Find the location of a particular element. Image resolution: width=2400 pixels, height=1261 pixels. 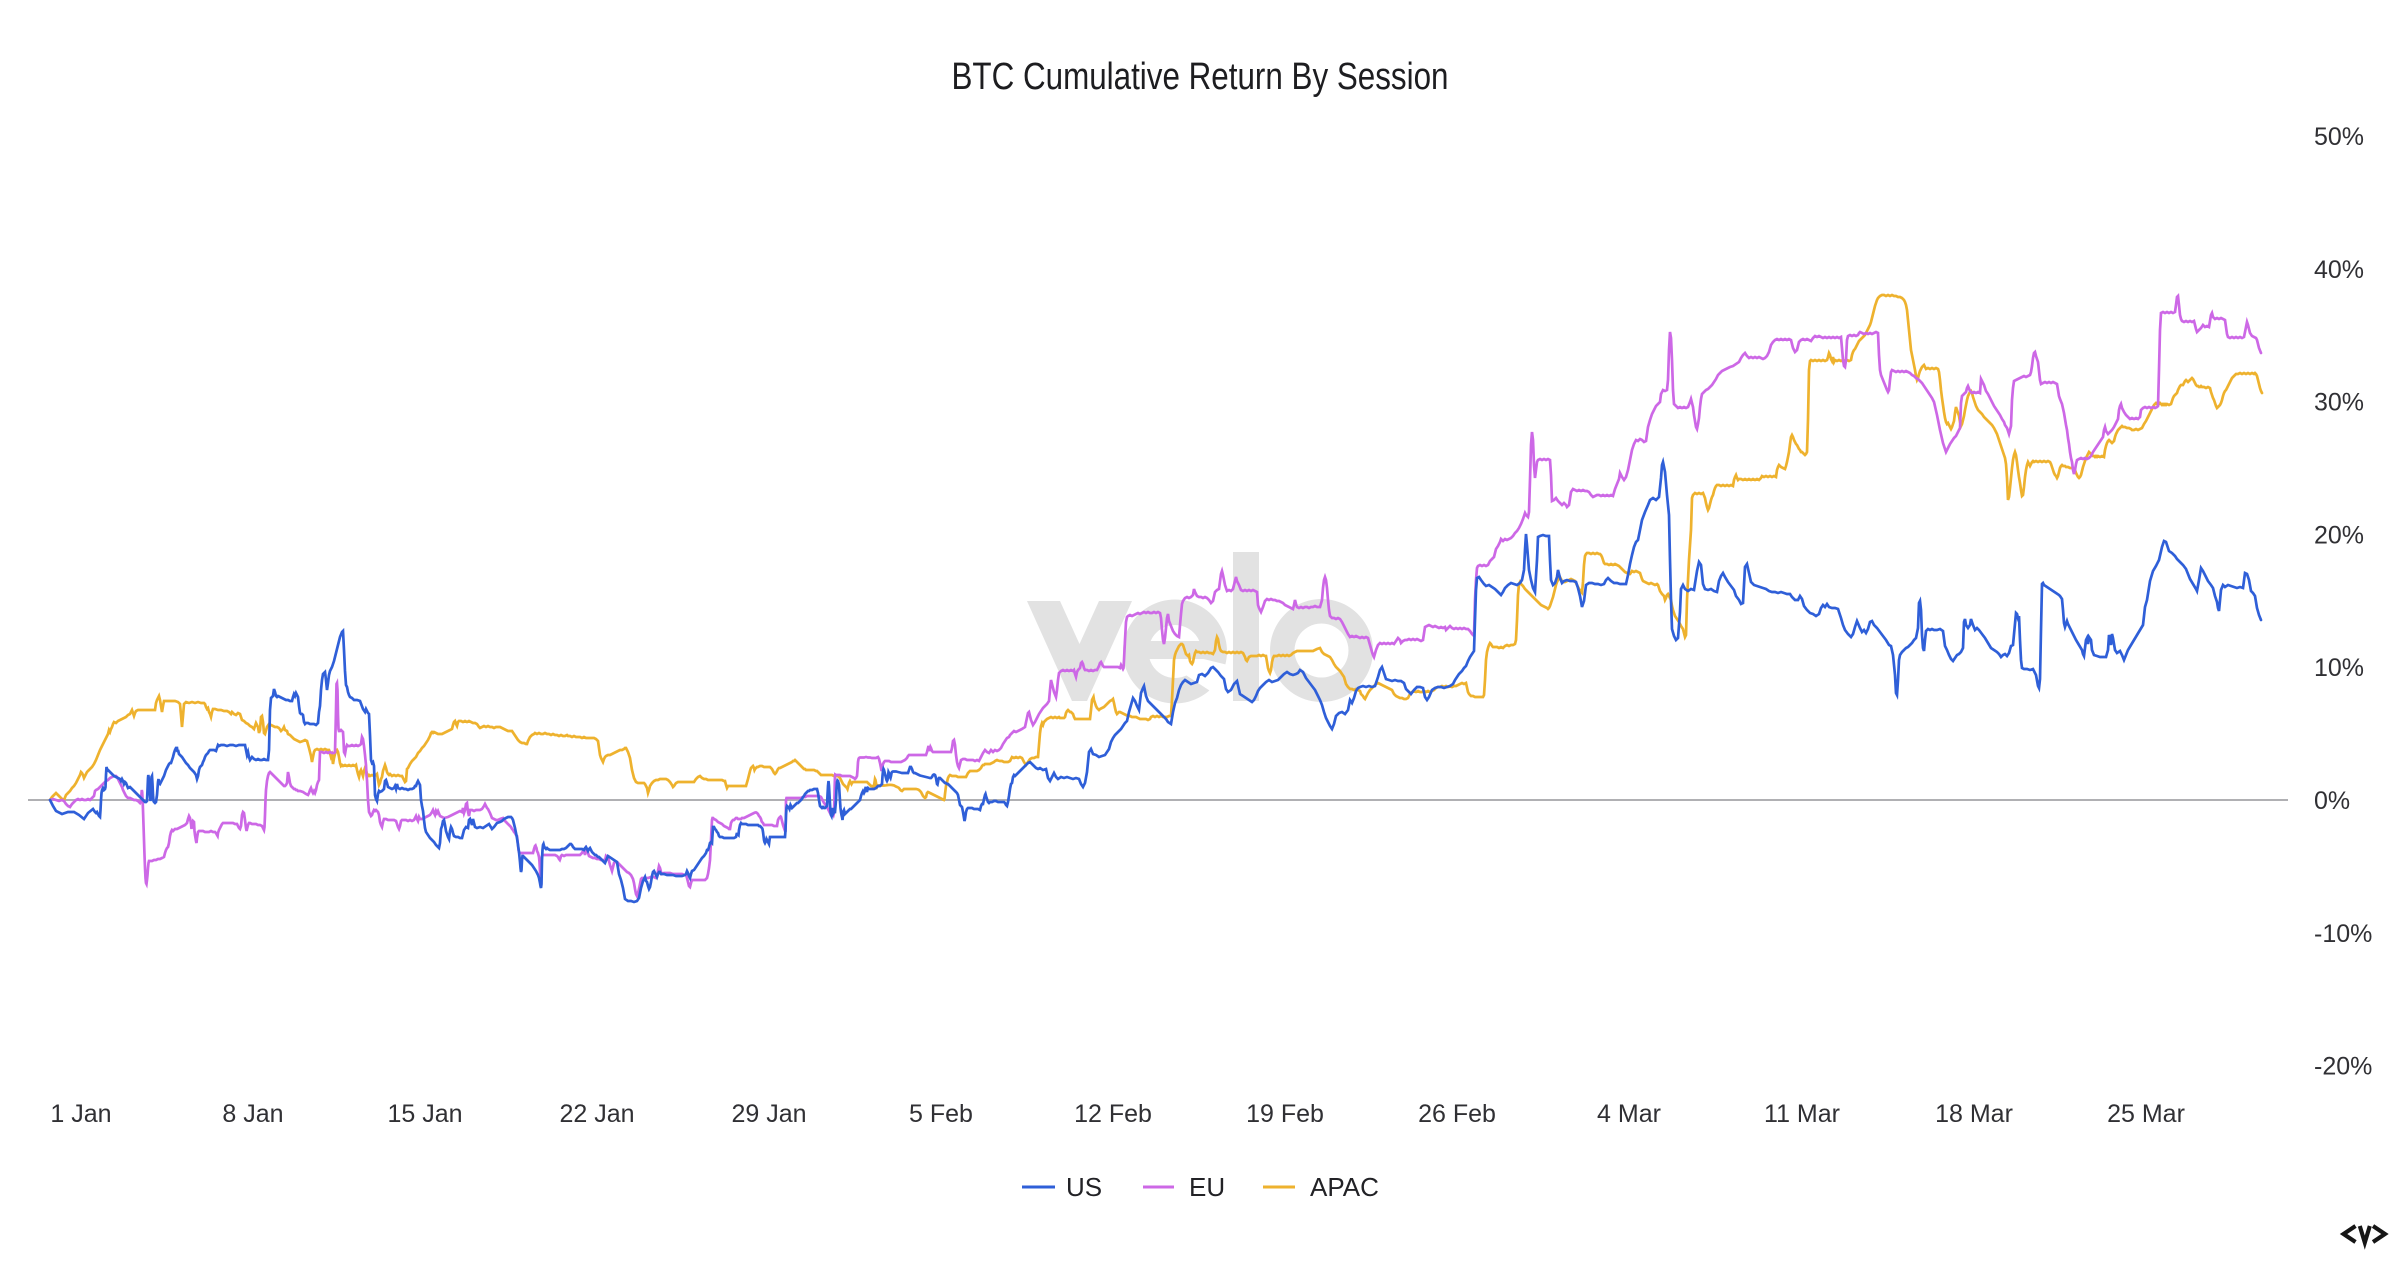

svg-text: 40% is located at coordinates (2339, 270).